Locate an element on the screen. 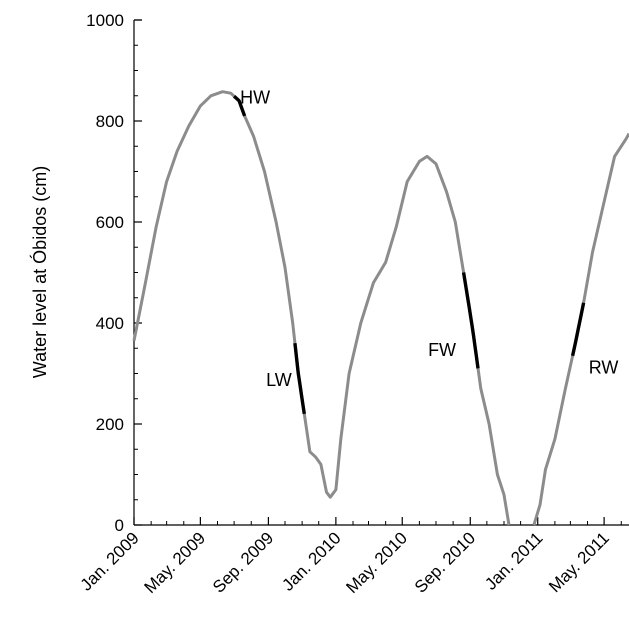 This screenshot has height=640, width=629. highlight-lw is located at coordinates (299, 379).